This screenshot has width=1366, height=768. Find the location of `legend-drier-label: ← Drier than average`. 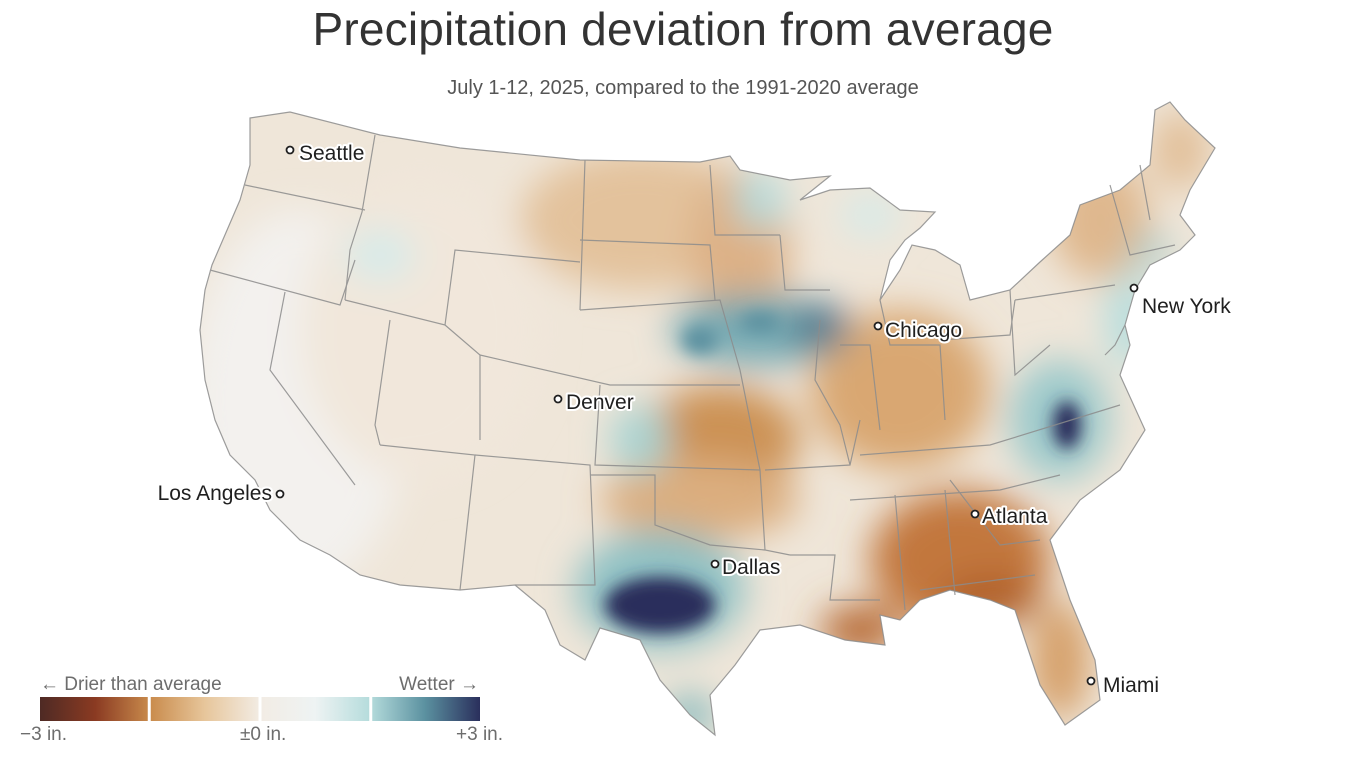

legend-drier-label: ← Drier than average is located at coordinates (131, 684).